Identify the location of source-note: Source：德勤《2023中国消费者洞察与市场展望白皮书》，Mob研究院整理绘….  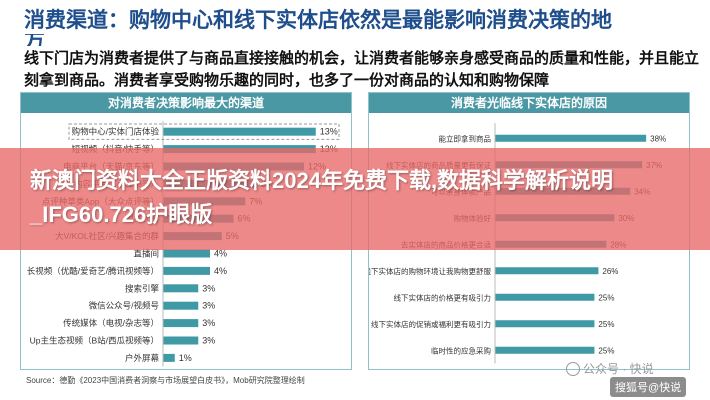
(165, 380).